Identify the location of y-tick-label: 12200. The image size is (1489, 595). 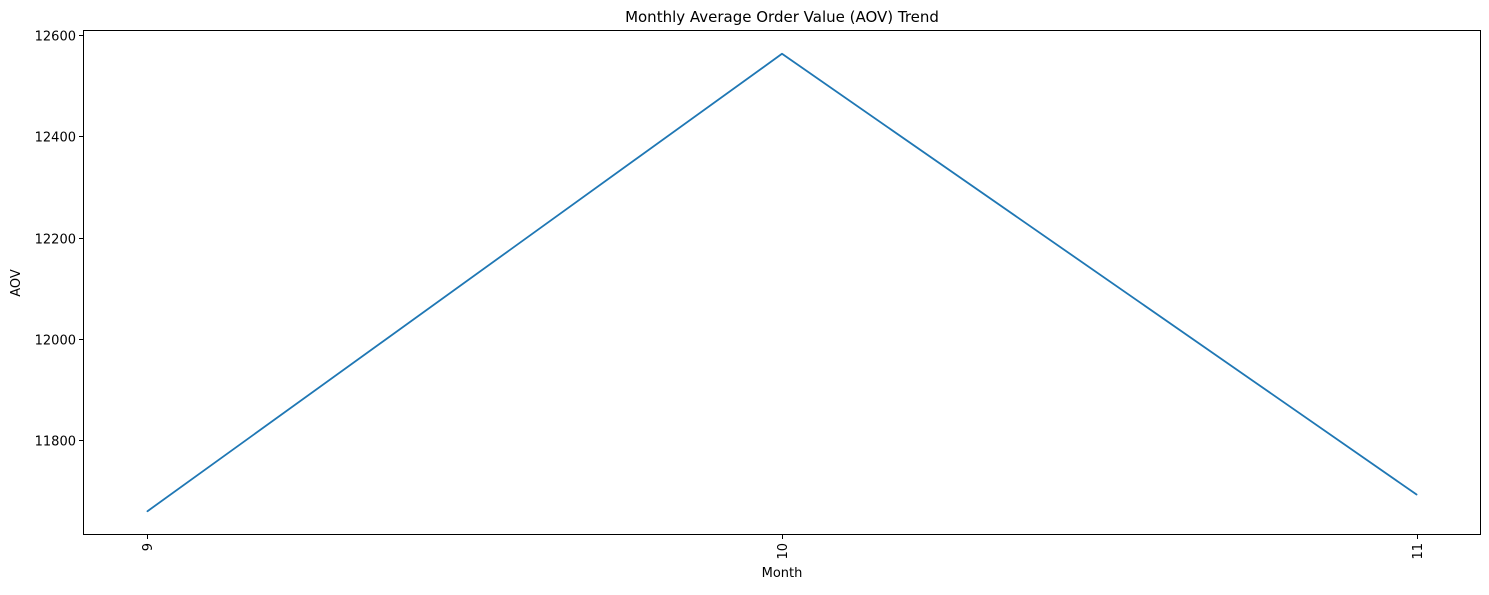
(55, 240).